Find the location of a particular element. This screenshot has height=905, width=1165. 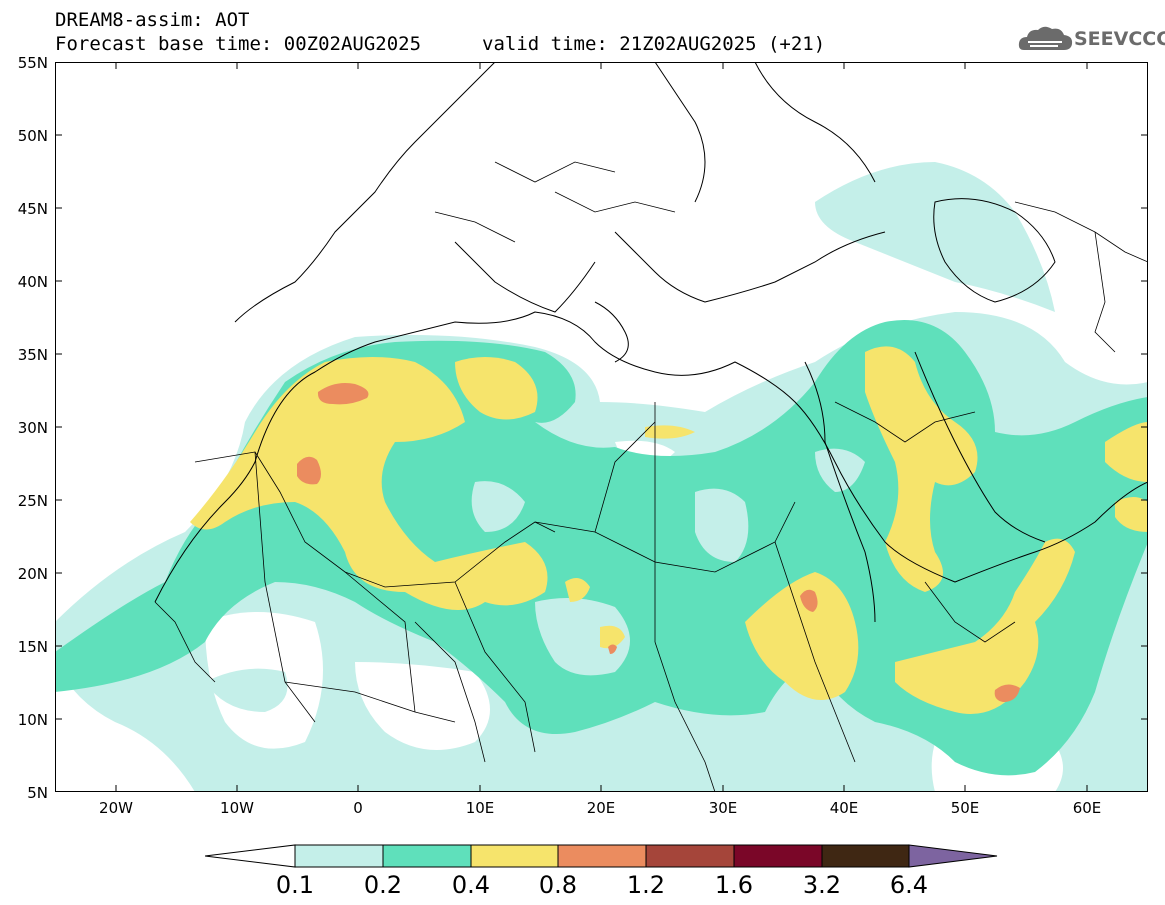

colorbar-bin-1.6-3.2 is located at coordinates (778, 856).